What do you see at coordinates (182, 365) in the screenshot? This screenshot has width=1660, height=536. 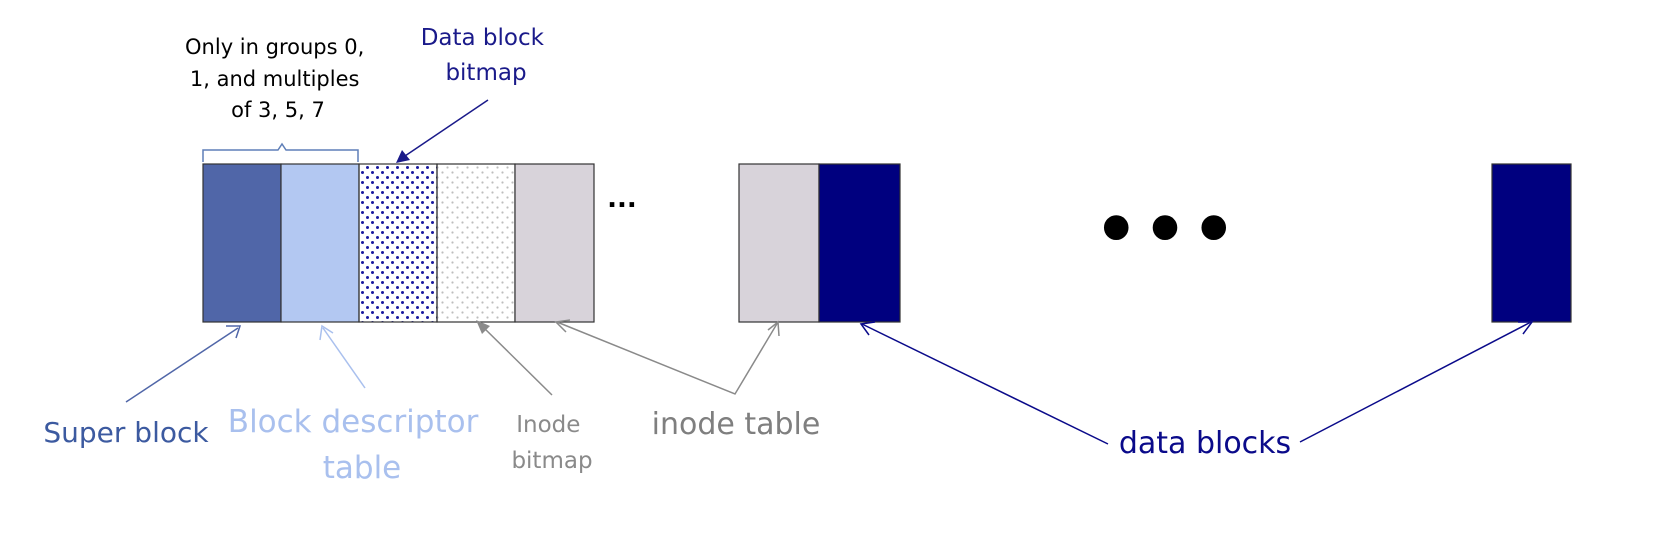 I see `super-block-arrow` at bounding box center [182, 365].